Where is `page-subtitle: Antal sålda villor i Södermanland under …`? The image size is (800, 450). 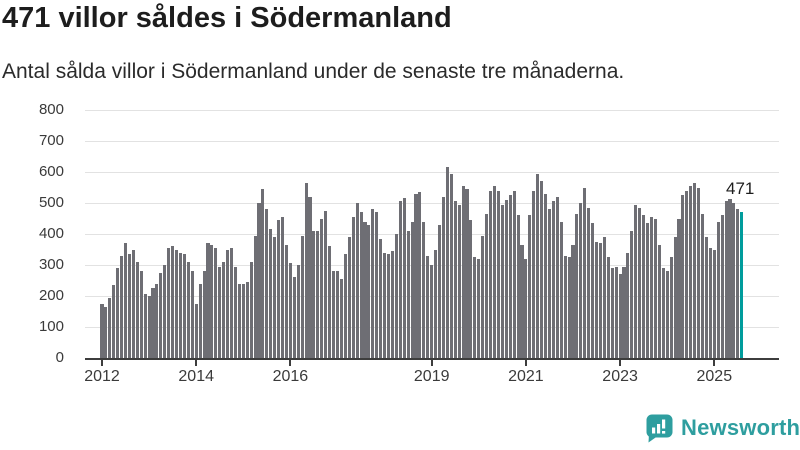
page-subtitle: Antal sålda villor i Södermanland under … is located at coordinates (313, 71).